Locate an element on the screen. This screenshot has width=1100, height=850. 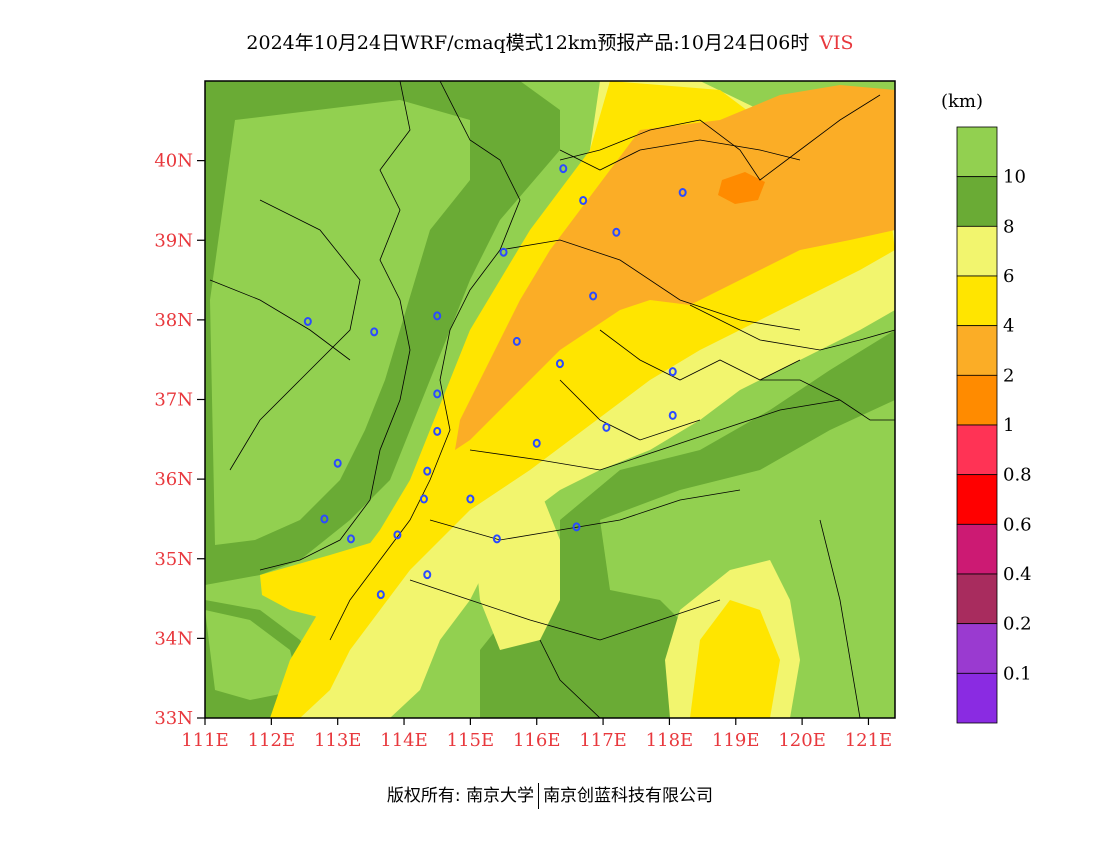
lon-tick-label: 121E is located at coordinates (869, 740).